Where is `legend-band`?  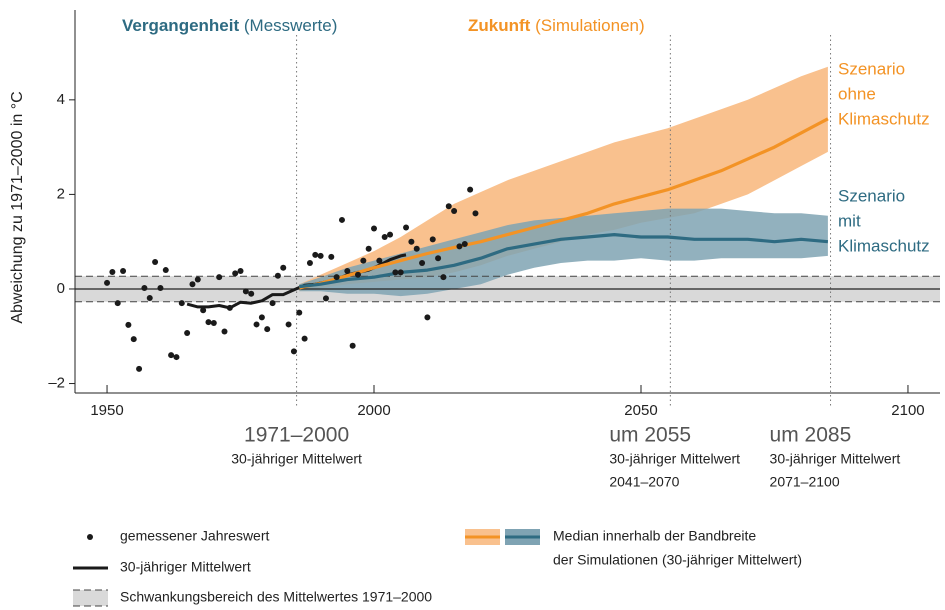
legend-band is located at coordinates (90, 598).